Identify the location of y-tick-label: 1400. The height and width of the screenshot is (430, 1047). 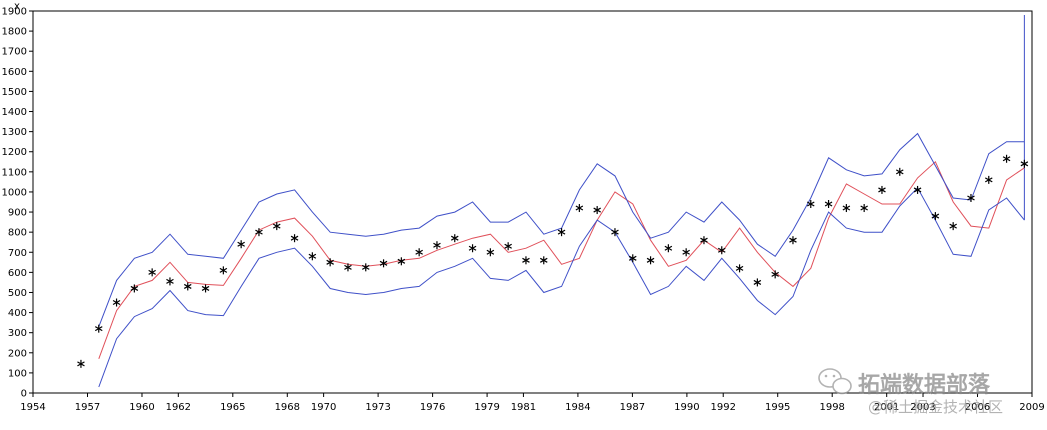
(14, 112).